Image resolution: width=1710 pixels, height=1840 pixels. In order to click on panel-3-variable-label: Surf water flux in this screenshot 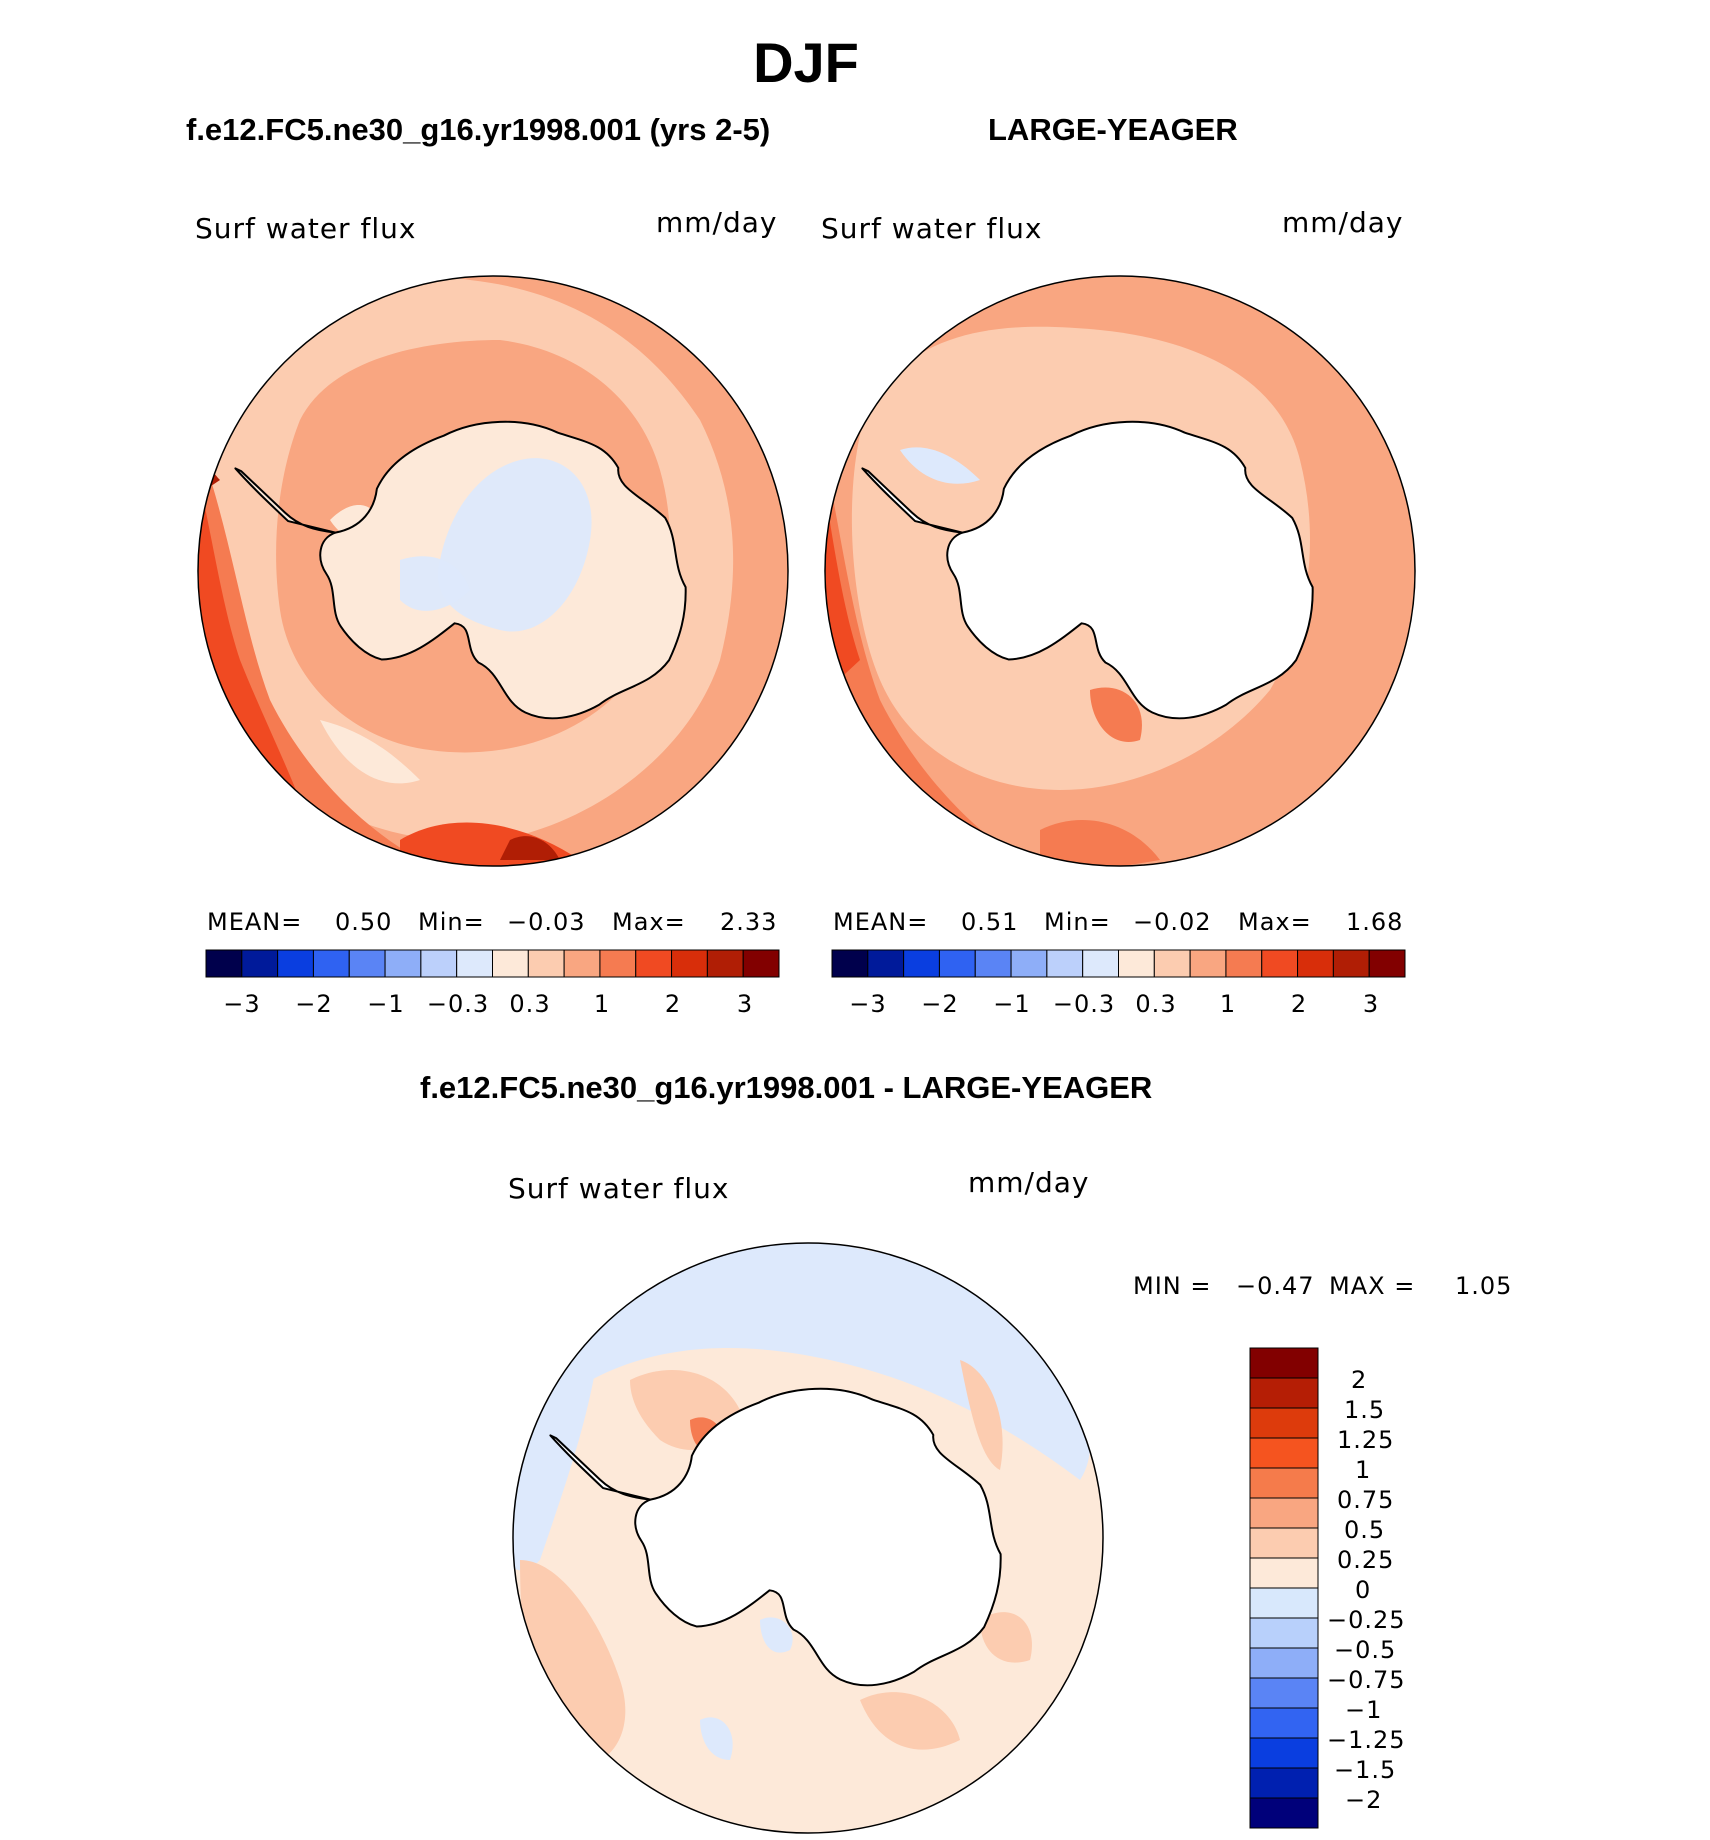, I will do `click(619, 1188)`.